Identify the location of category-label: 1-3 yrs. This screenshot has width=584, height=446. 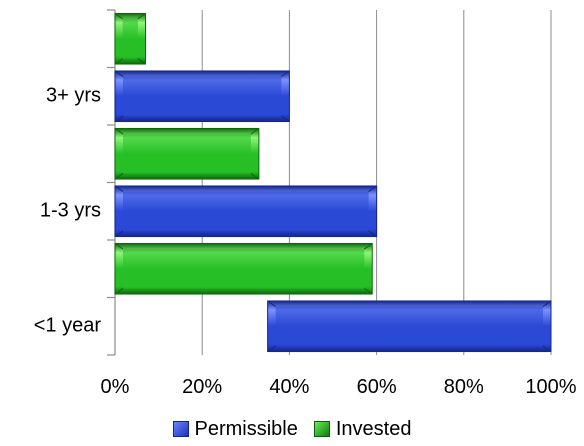
(70, 211).